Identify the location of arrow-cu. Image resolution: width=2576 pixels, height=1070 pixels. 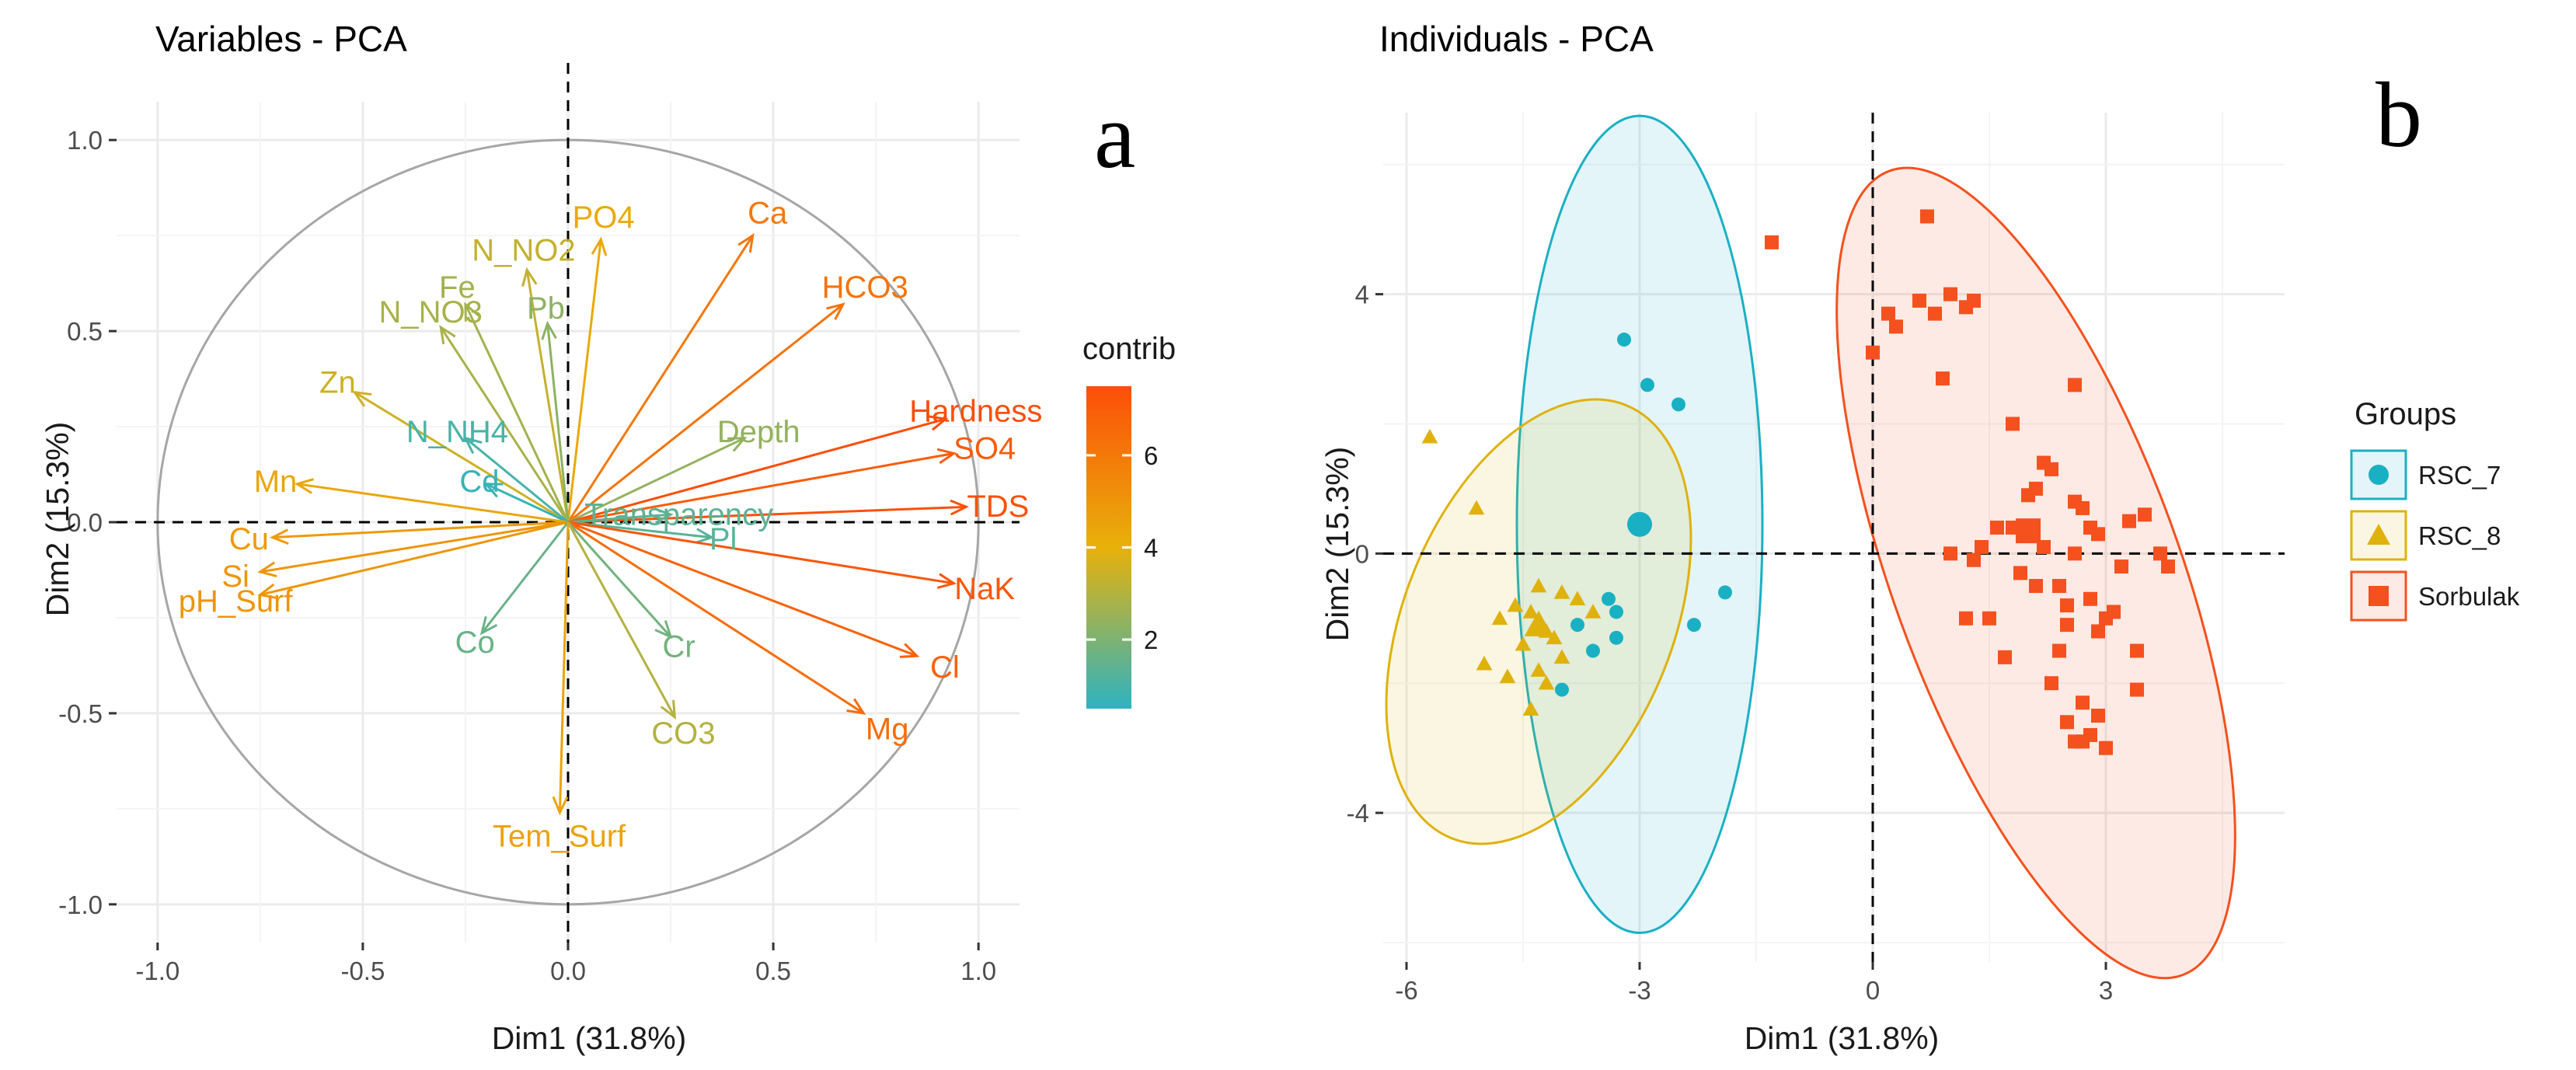
(419, 533).